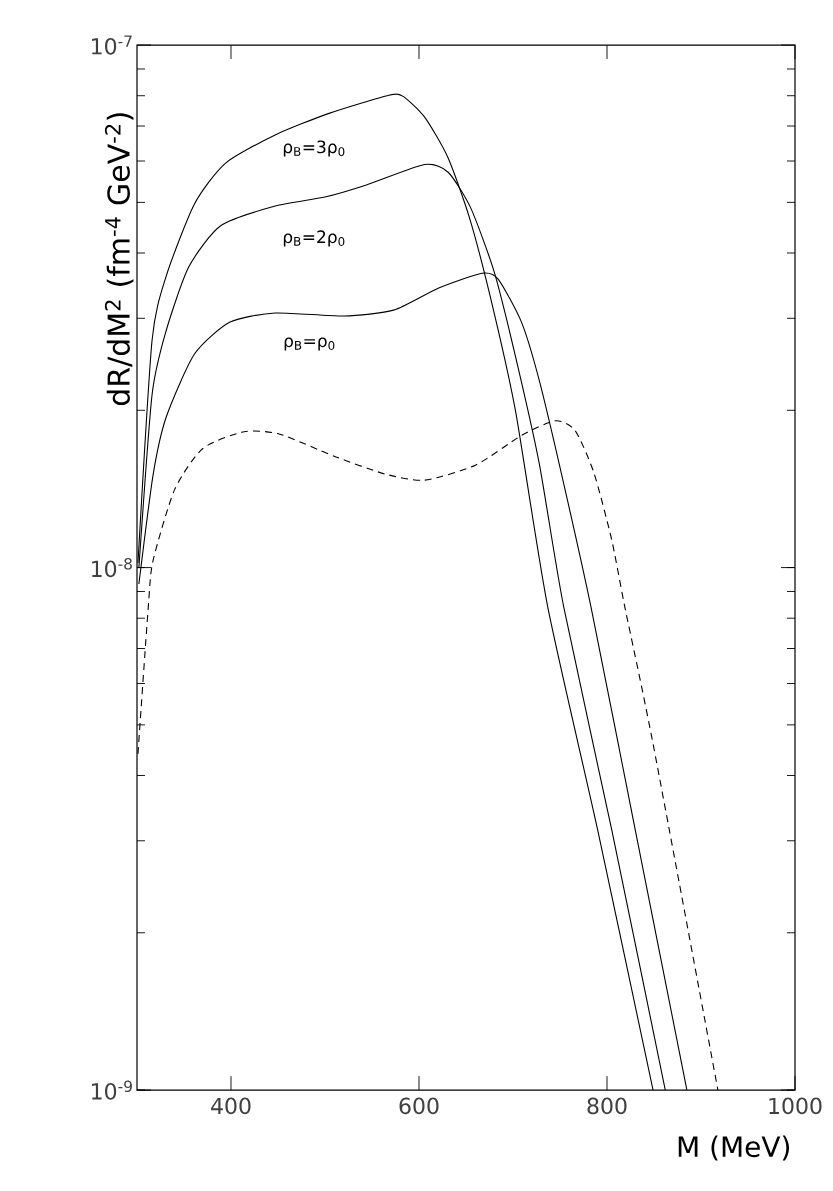 This screenshot has width=833, height=1191. Describe the element at coordinates (734, 1148) in the screenshot. I see `x-axis-title: M (MeV)` at that location.